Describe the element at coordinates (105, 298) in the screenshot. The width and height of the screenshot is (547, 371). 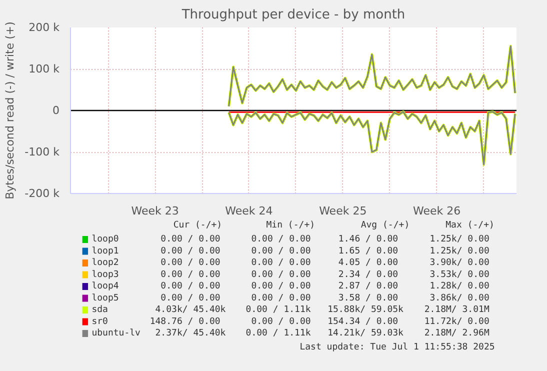
I see `legend-label: loop5` at that location.